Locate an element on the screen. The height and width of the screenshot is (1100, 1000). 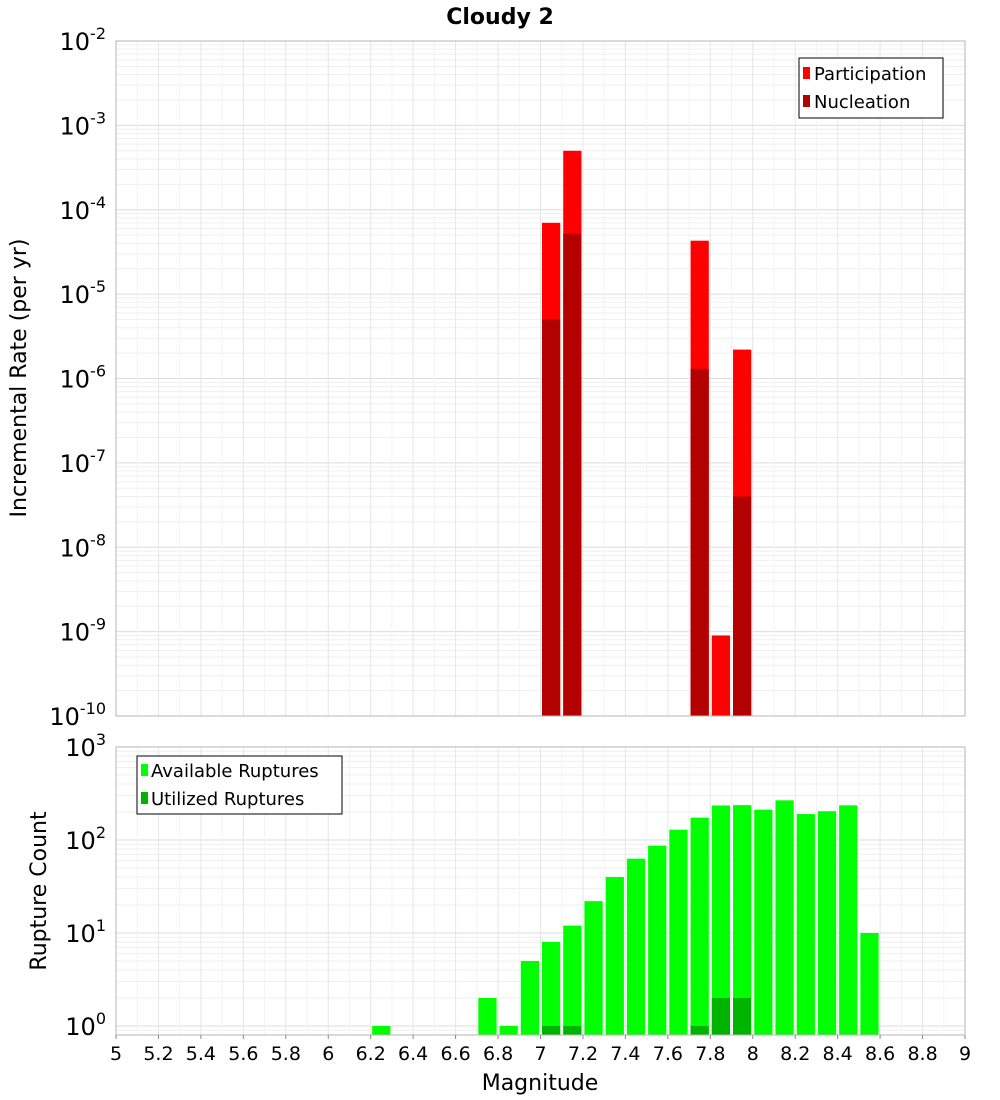
top-legend: Participation Nucleation is located at coordinates (871, 88).